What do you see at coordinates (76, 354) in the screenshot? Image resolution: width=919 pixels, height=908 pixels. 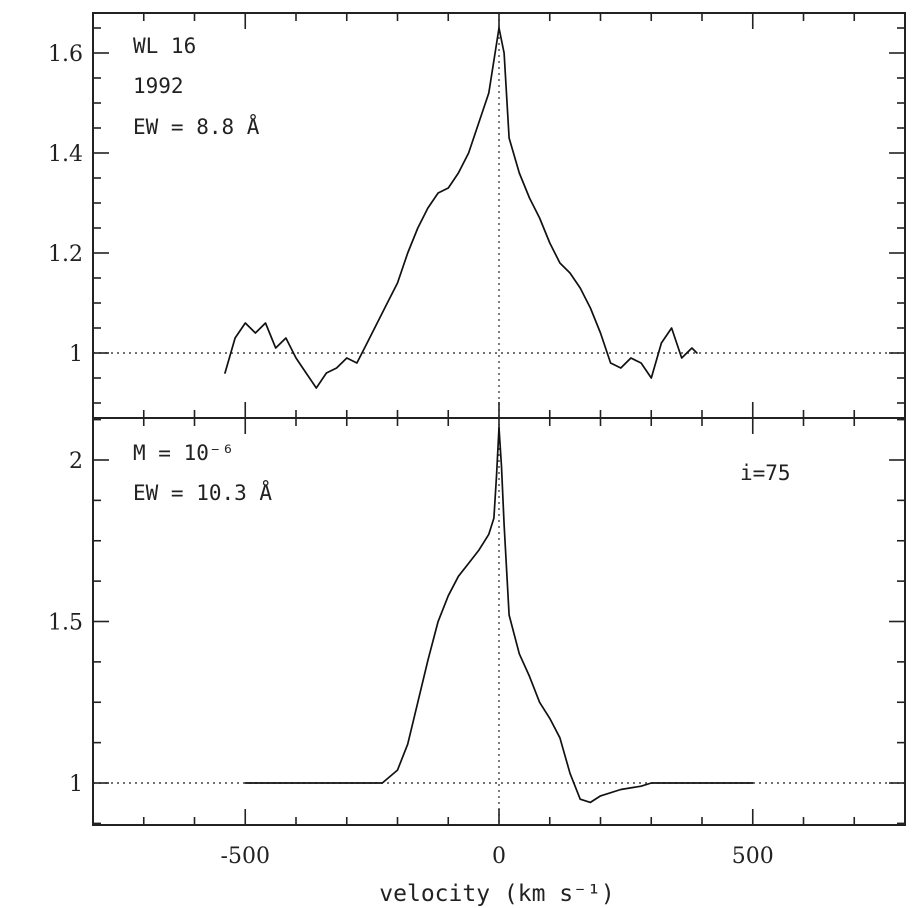 I see `top-y-tick-label: 1` at bounding box center [76, 354].